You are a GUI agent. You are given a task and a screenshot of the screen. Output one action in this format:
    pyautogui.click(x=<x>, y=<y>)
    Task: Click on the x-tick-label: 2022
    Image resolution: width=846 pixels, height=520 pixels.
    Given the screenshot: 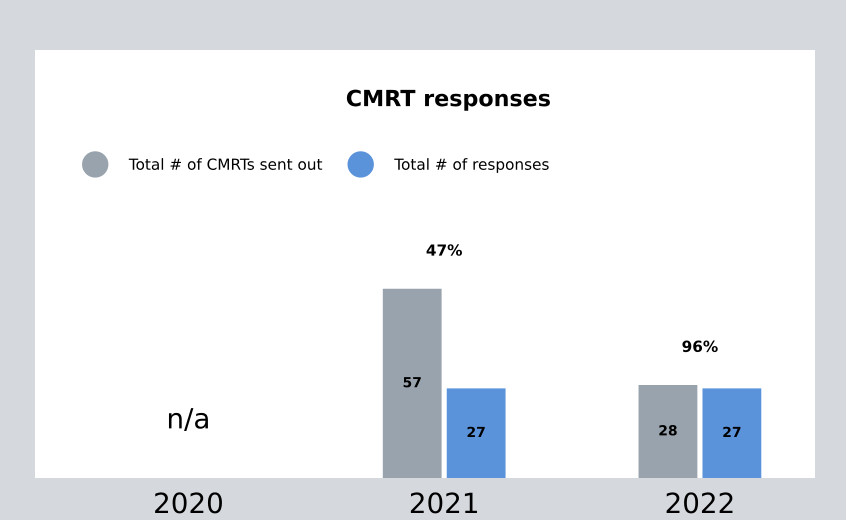 What is the action you would take?
    pyautogui.click(x=699, y=503)
    